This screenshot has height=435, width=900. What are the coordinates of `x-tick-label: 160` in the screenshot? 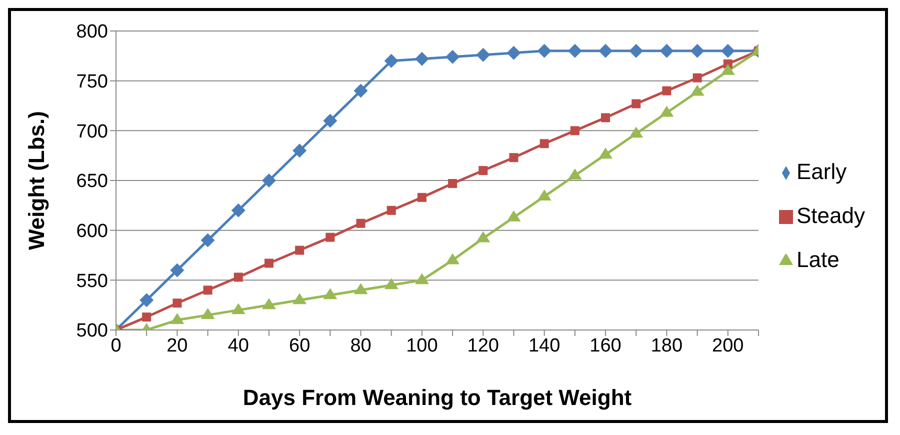 It's located at (606, 345).